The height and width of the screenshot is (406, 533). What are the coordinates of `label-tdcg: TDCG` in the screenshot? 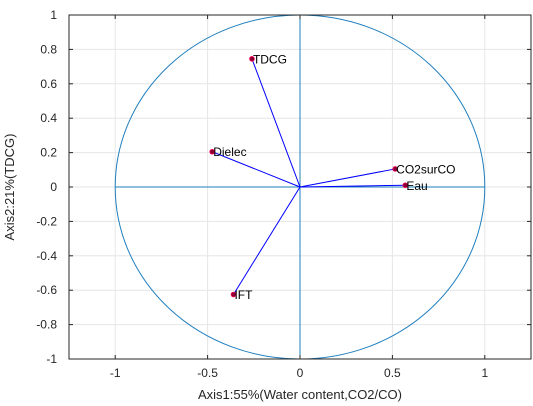 It's located at (270, 59).